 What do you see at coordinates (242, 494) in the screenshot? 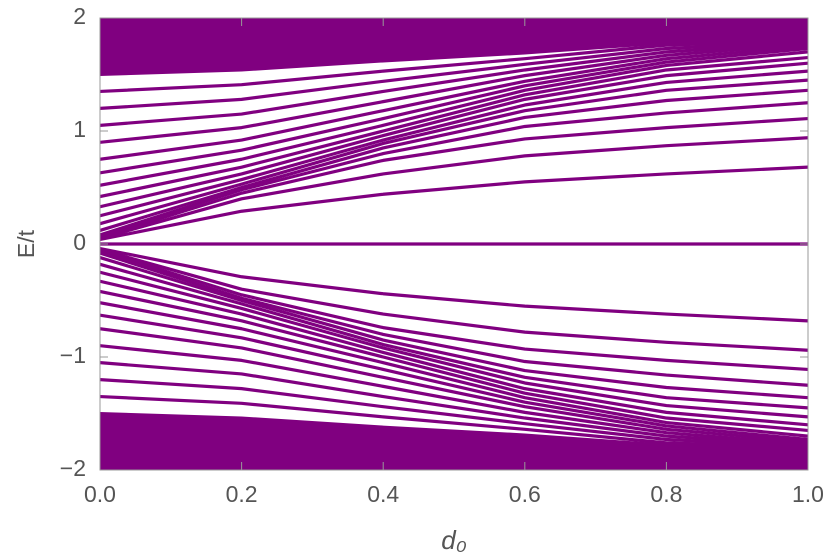
I see `x-tick-label: 0.2` at bounding box center [242, 494].